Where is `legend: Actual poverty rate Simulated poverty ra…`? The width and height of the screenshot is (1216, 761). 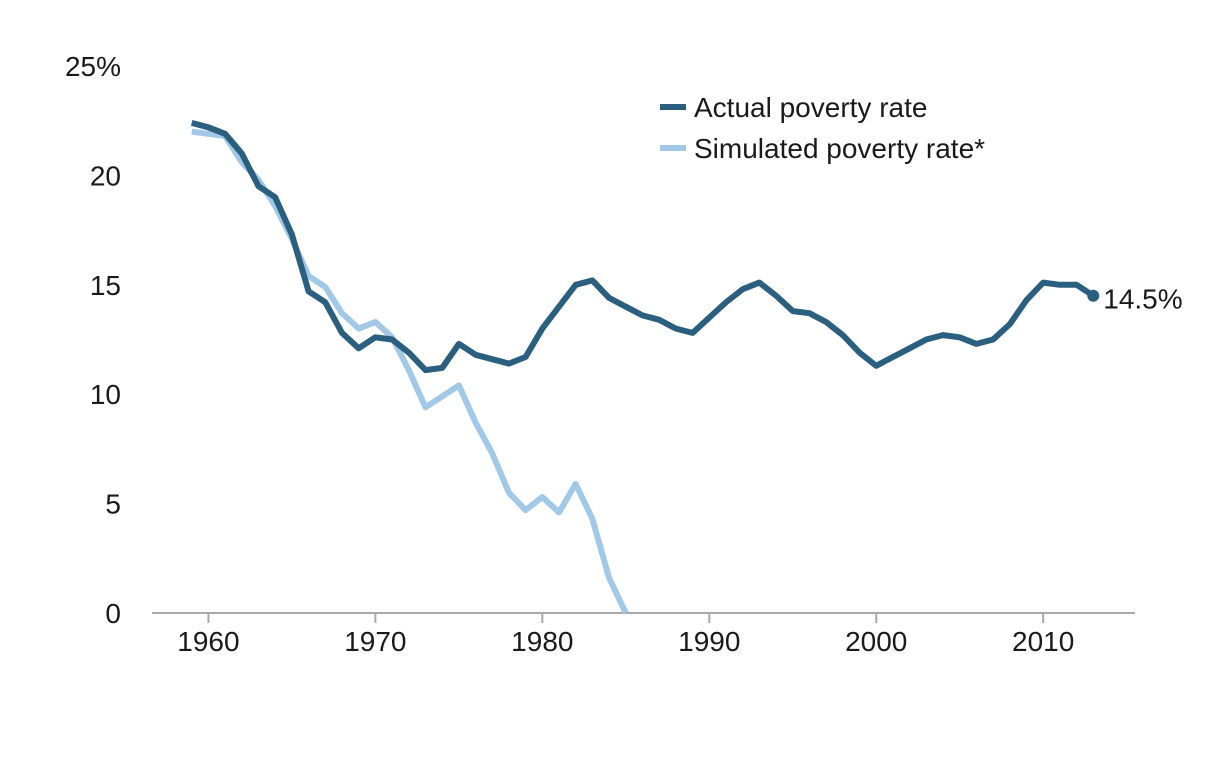
legend: Actual poverty rate Simulated poverty ra… is located at coordinates (822, 128).